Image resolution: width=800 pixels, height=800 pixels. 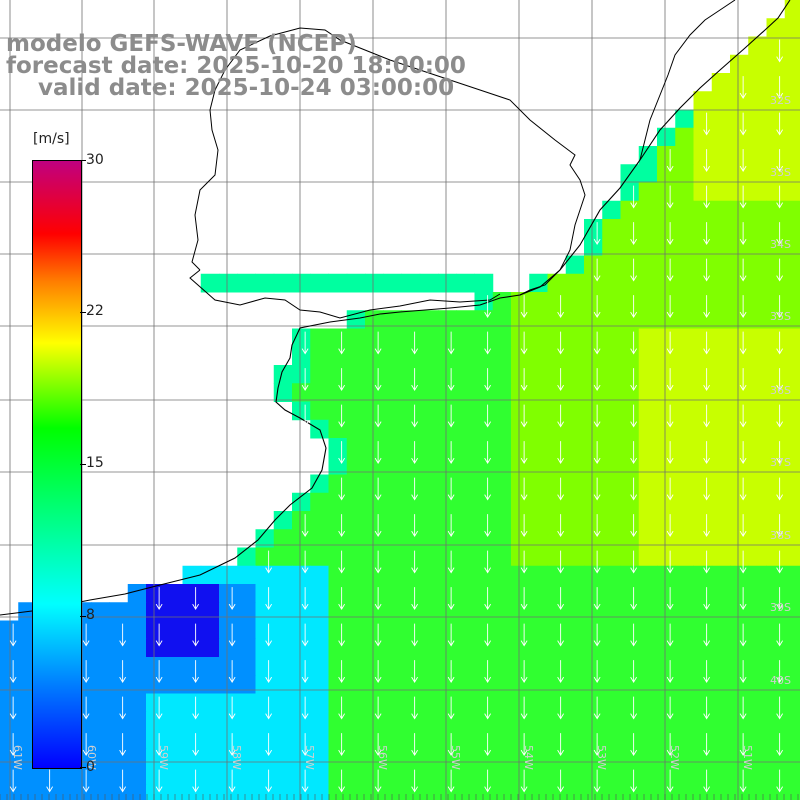 I want to click on colorbar-tick, so click(x=83, y=160).